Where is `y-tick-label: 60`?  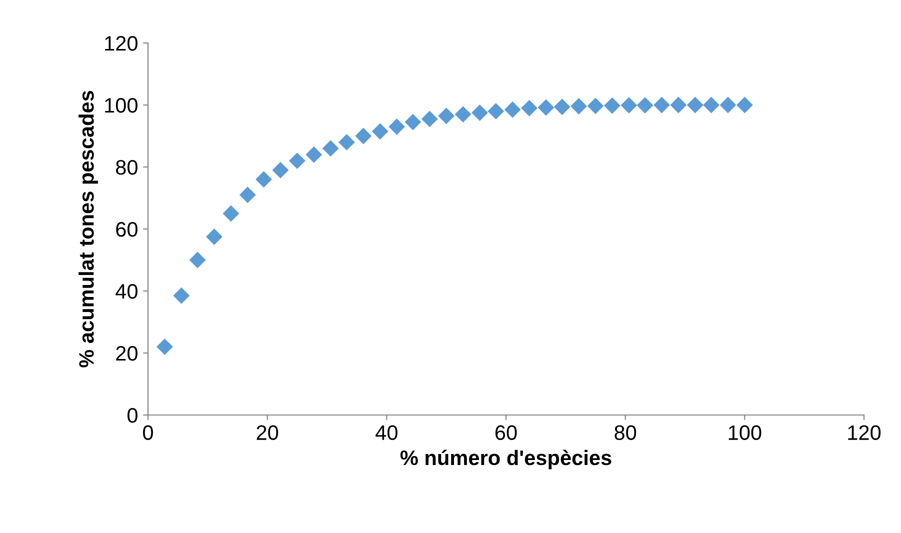 y-tick-label: 60 is located at coordinates (127, 229).